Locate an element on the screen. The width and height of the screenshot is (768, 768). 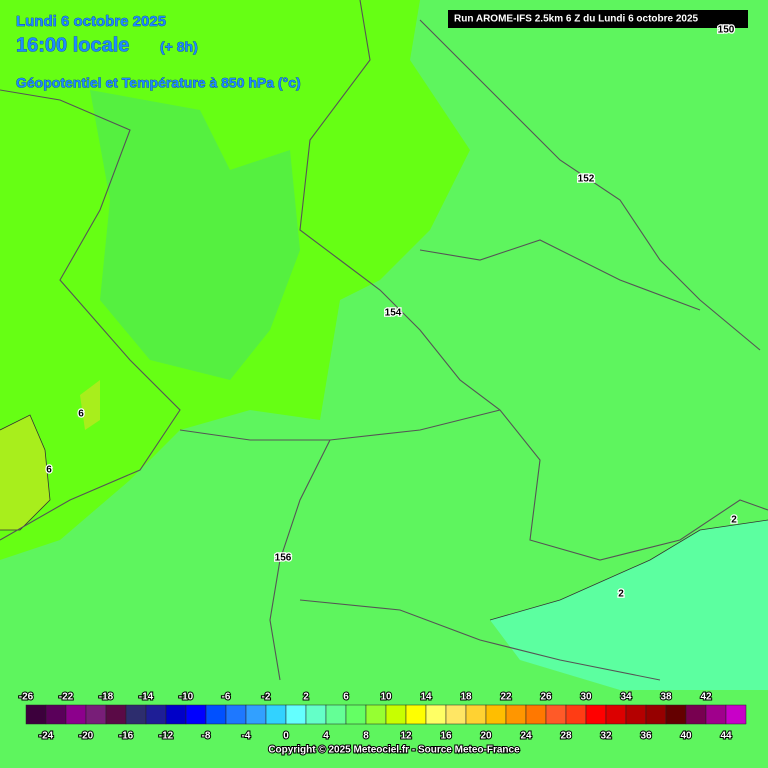
colorbar-label: 26 is located at coordinates (546, 697).